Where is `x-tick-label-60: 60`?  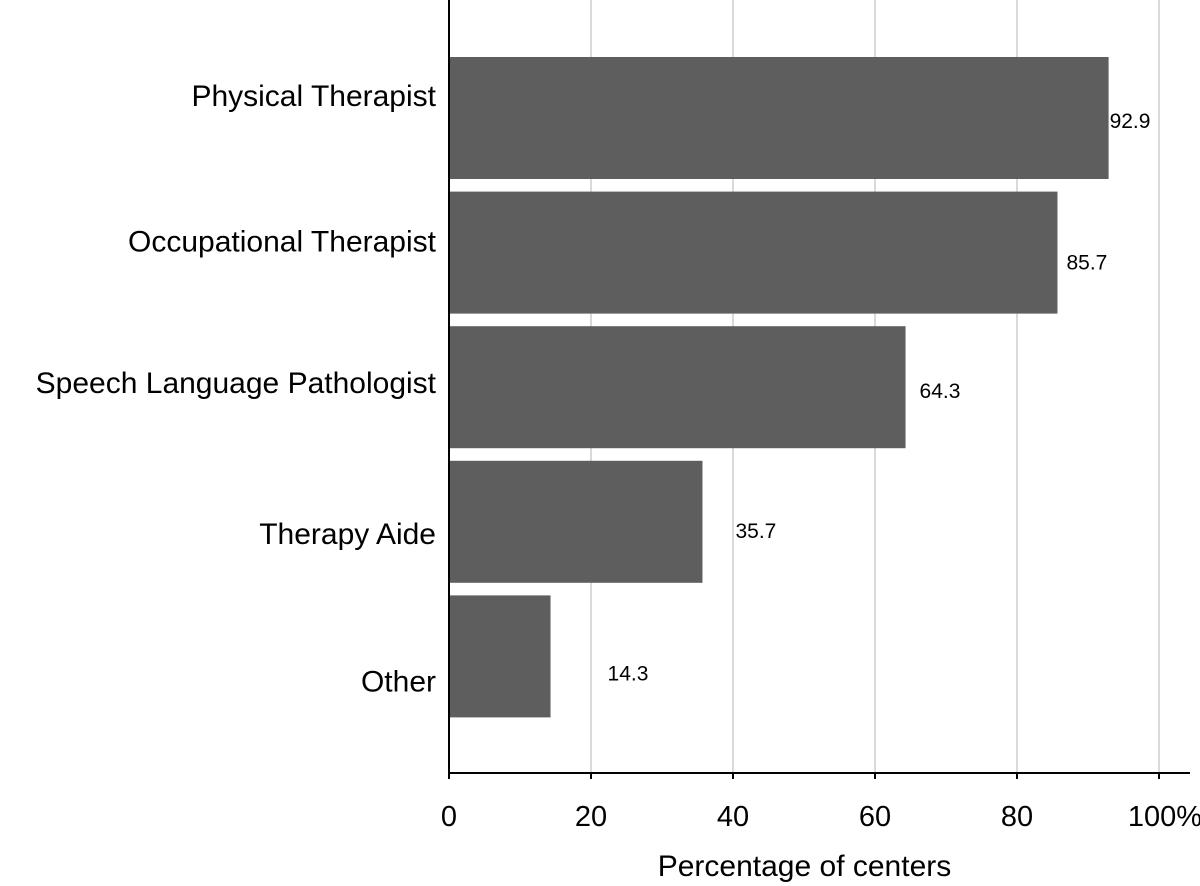 x-tick-label-60: 60 is located at coordinates (875, 817).